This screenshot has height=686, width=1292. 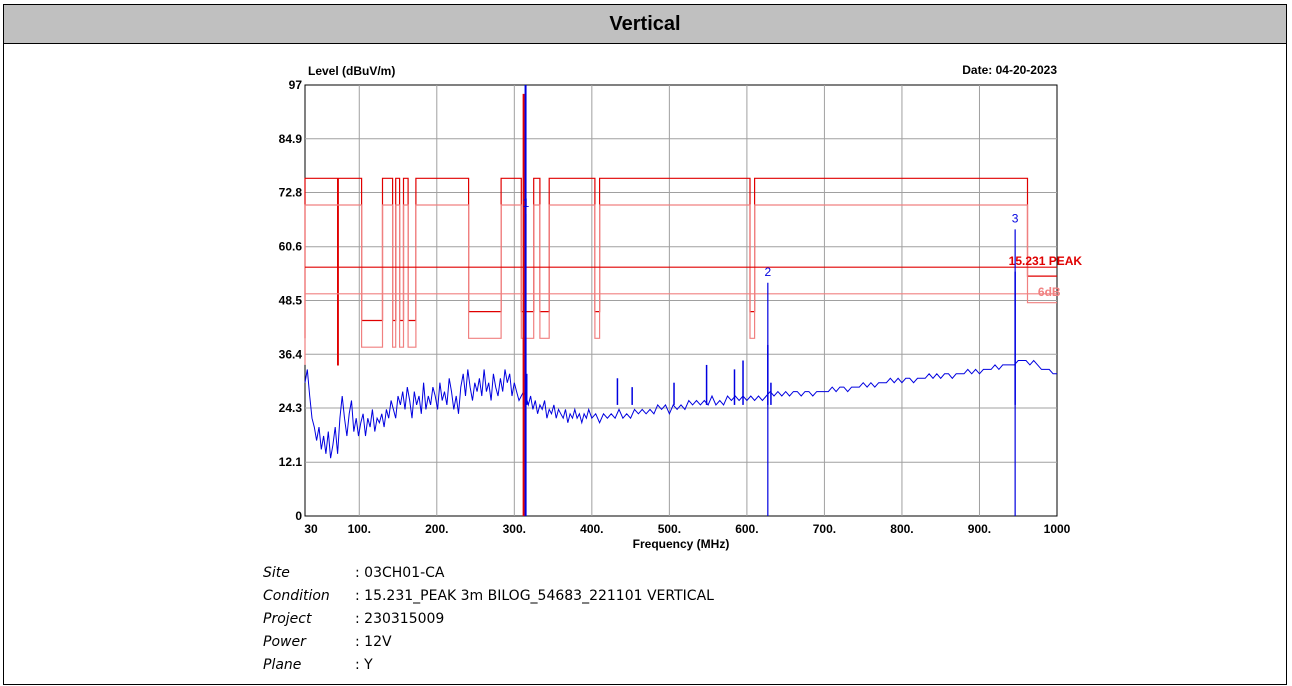 What do you see at coordinates (436, 529) in the screenshot?
I see `x-tick-label: 200.` at bounding box center [436, 529].